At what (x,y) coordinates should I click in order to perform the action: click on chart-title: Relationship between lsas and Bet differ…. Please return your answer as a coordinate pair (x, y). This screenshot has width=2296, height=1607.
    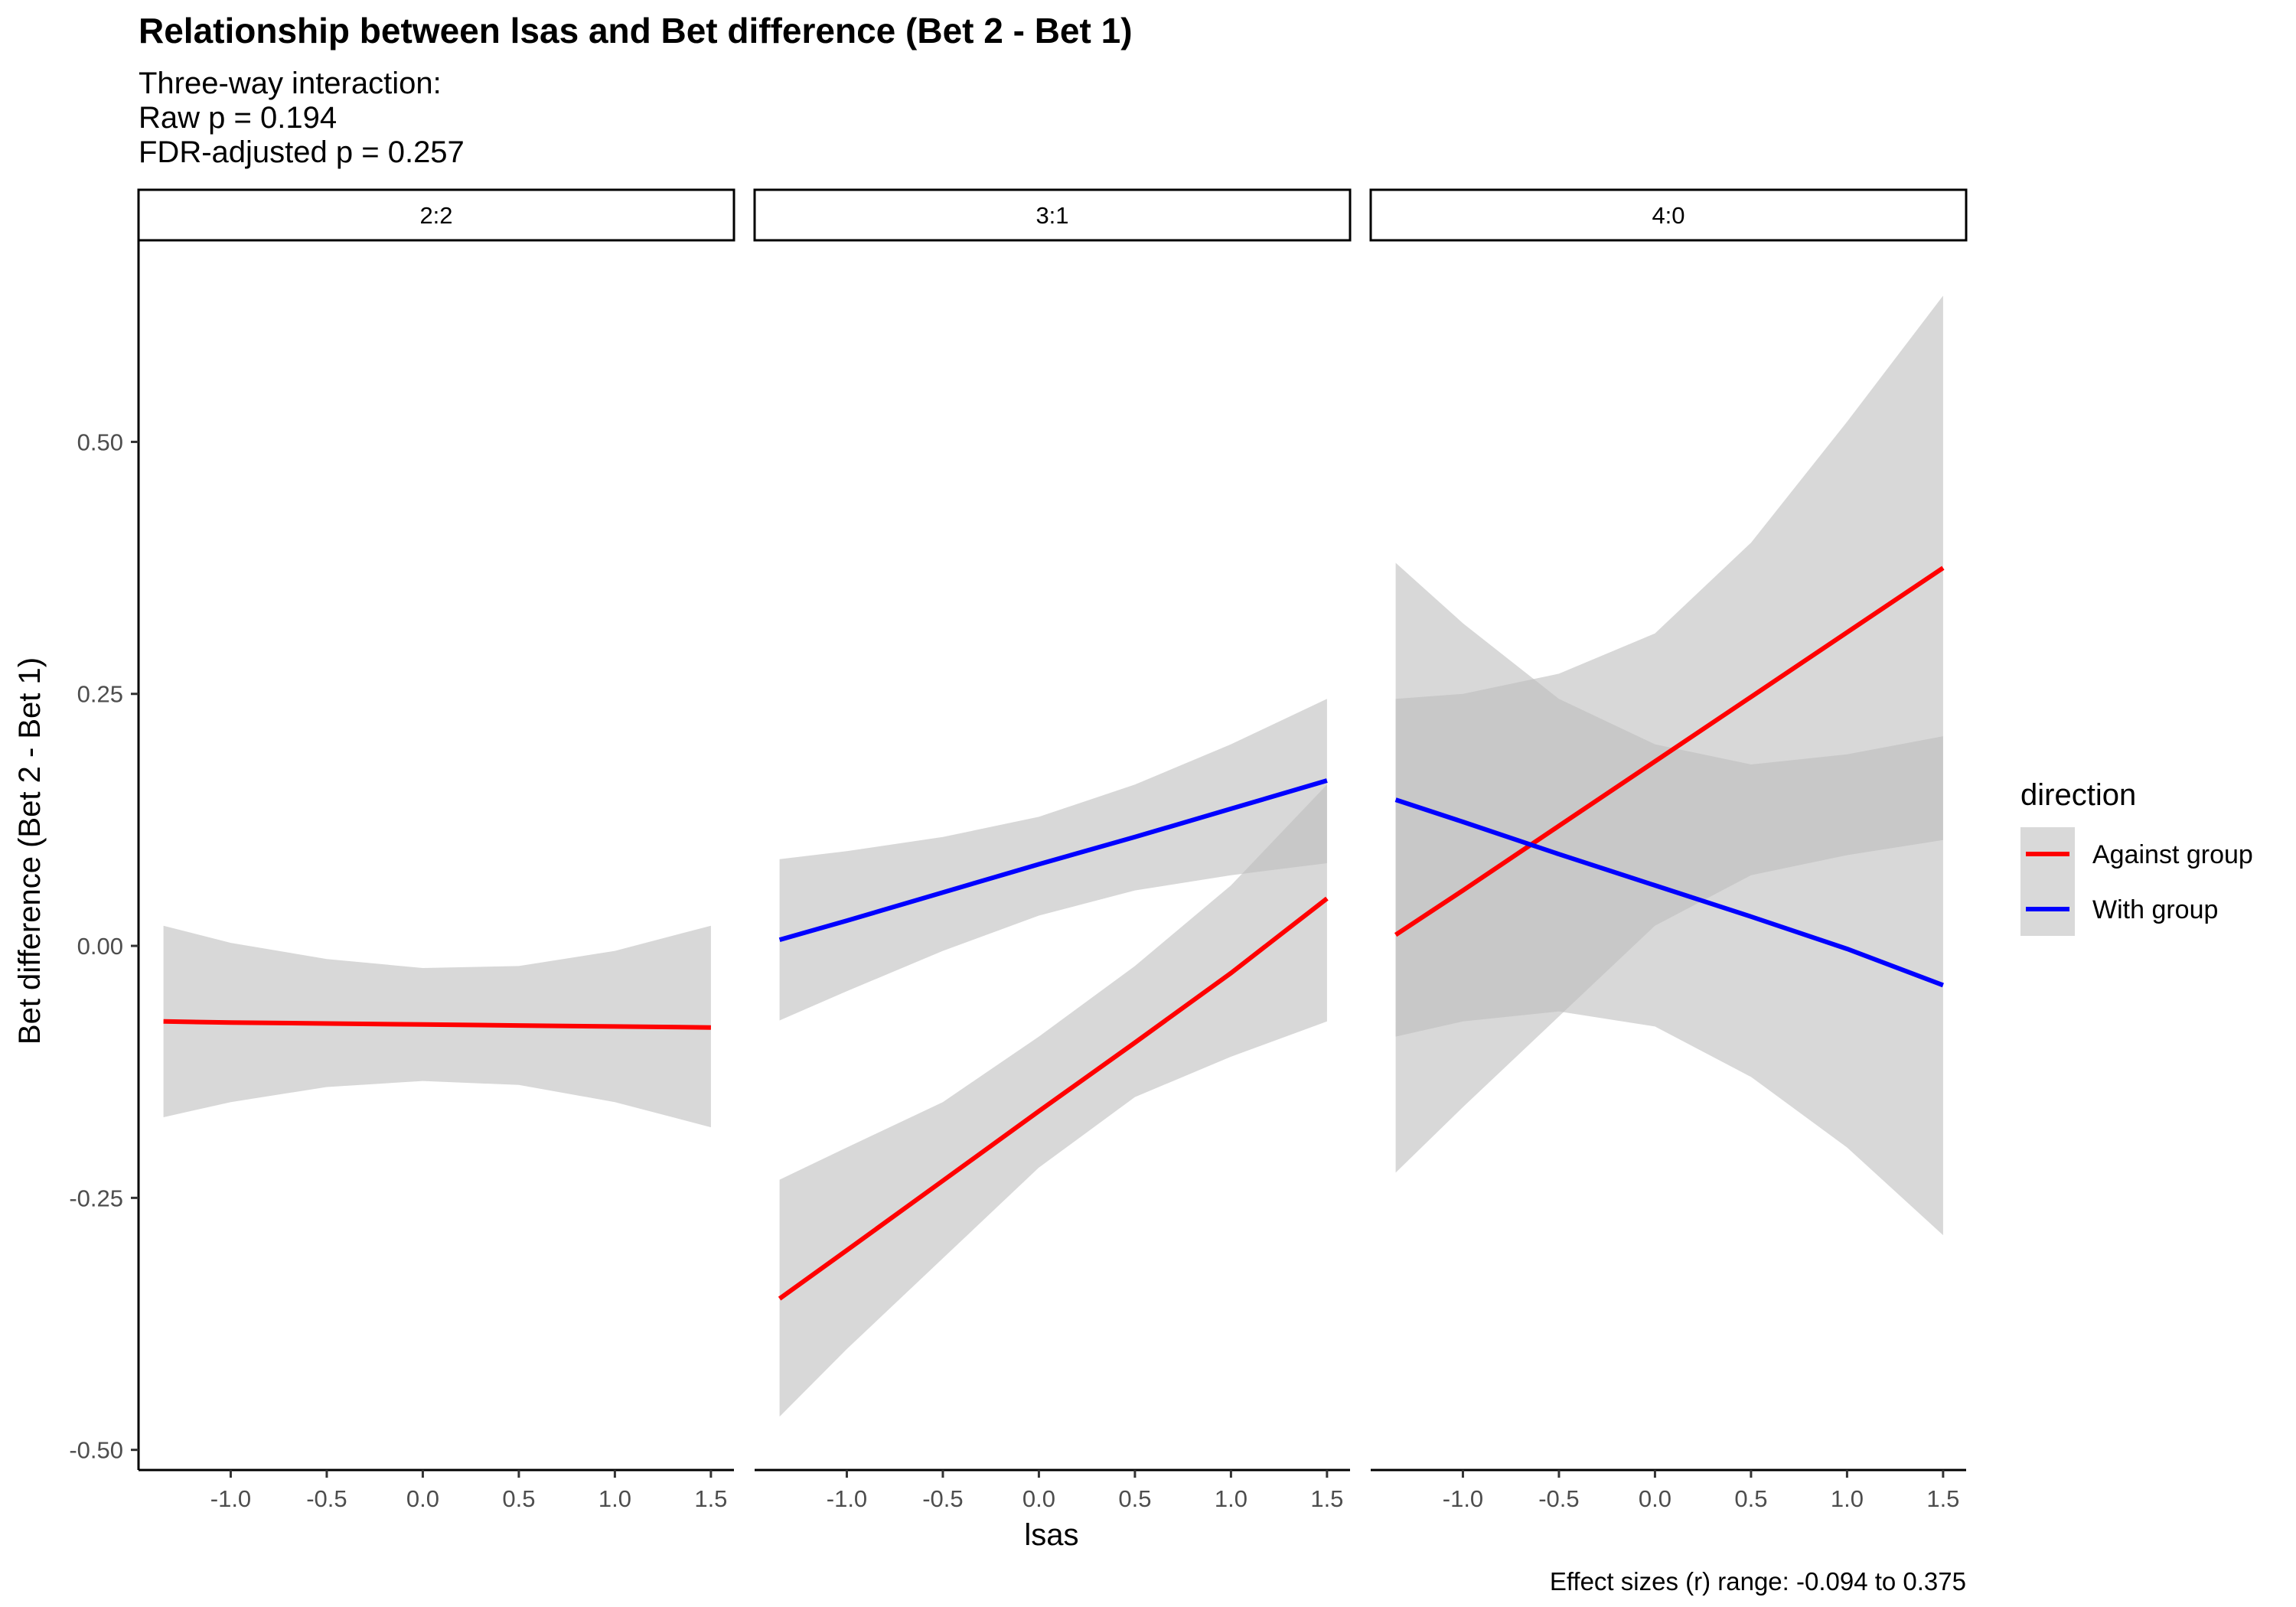
    Looking at the image, I should click on (636, 31).